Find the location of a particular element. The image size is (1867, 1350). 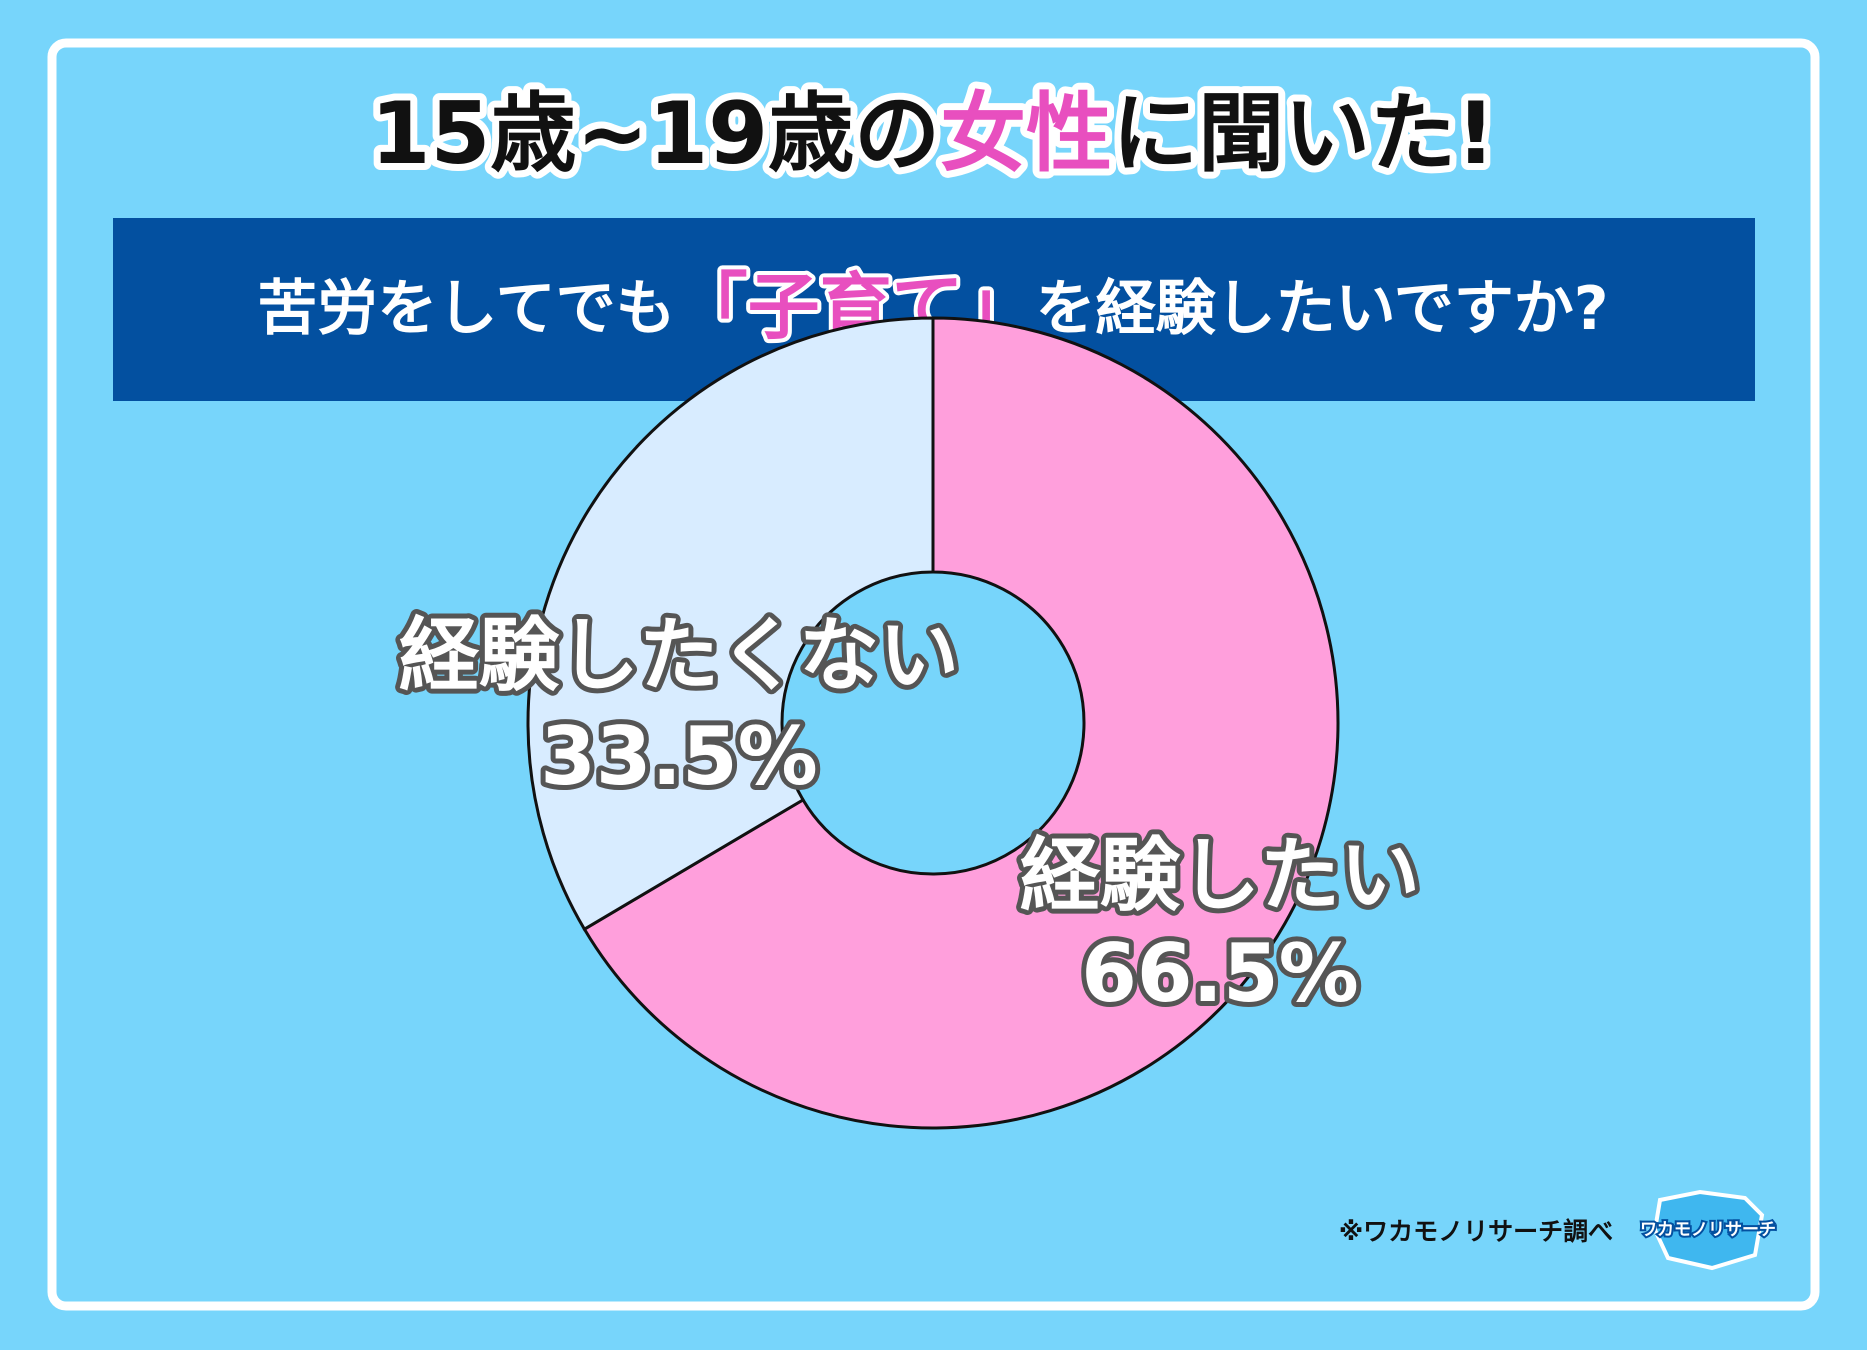

chart-title: 15歳~19歳の女性に聞いた! is located at coordinates (933, 134).